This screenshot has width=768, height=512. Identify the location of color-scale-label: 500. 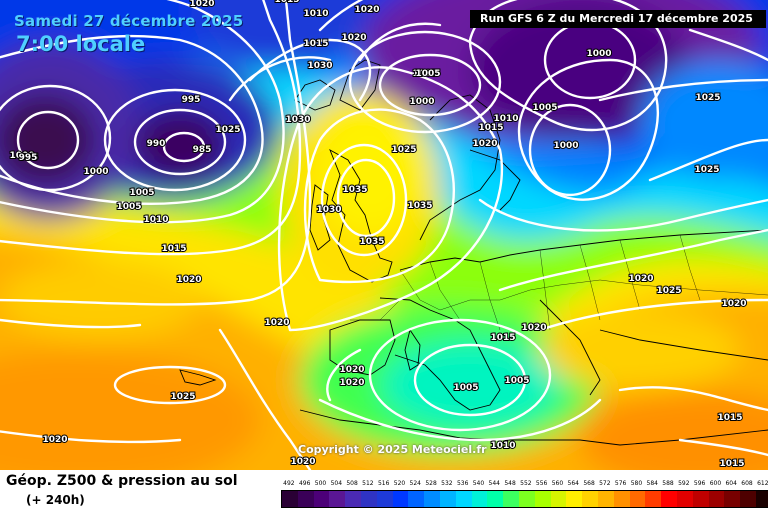
(320, 483).